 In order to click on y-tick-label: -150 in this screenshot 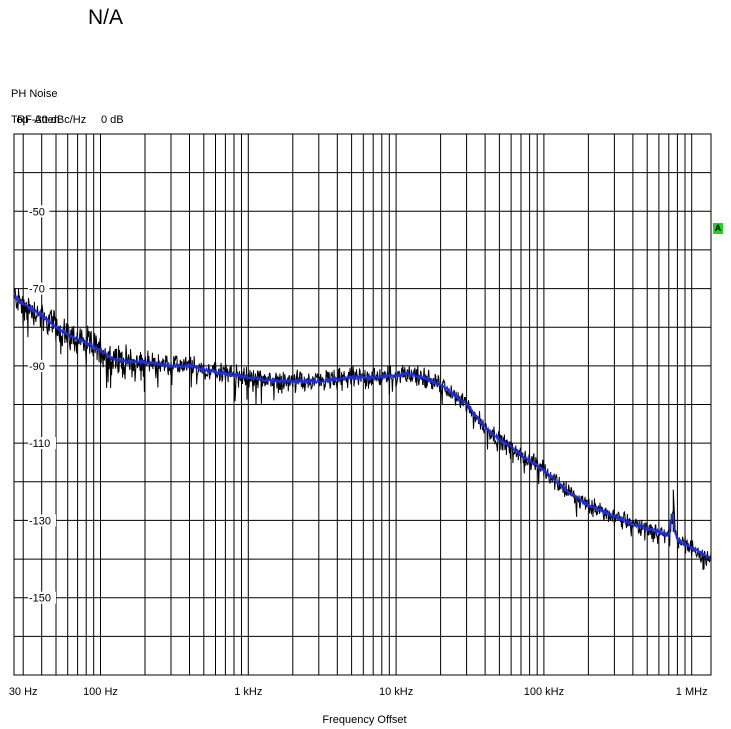, I will do `click(40, 599)`.